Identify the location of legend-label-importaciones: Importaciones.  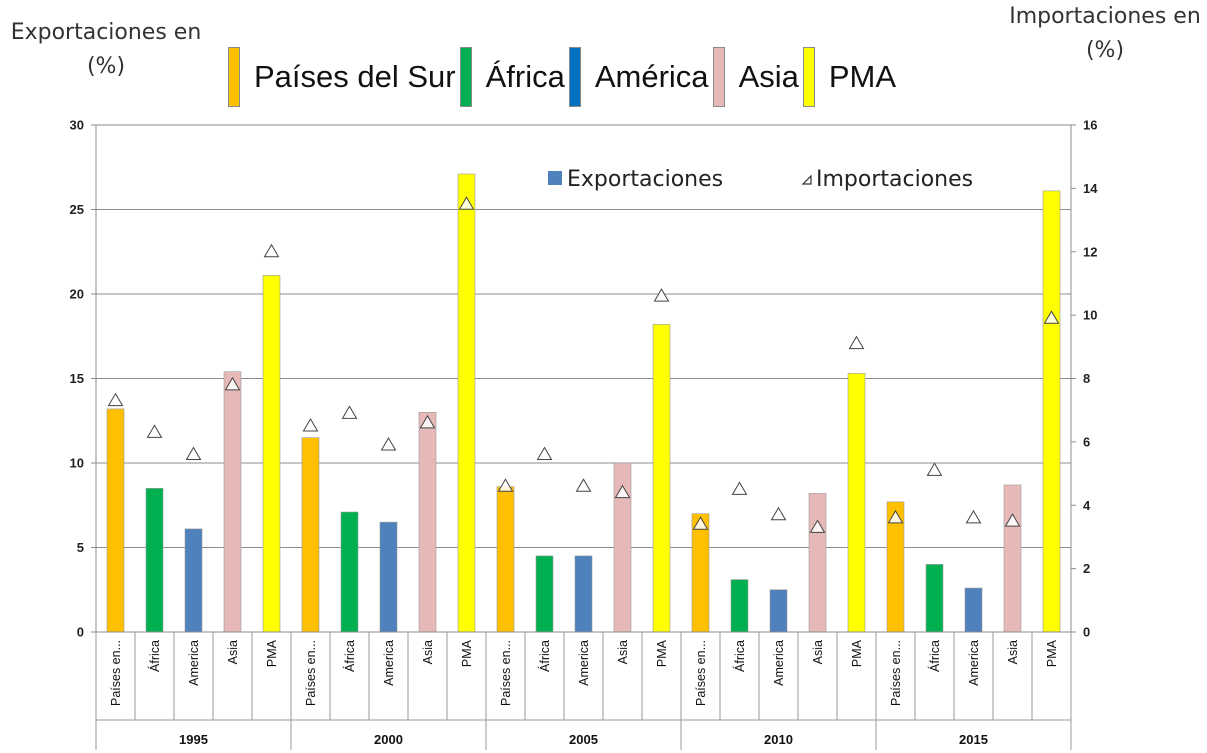
(894, 179).